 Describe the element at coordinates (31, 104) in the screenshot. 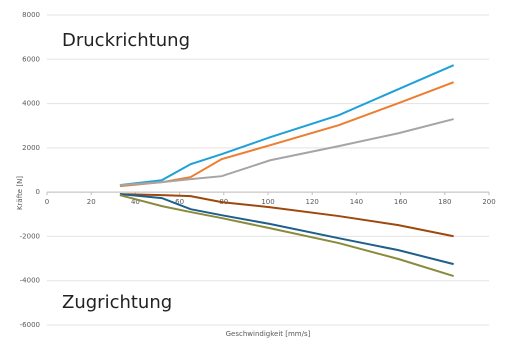

I see `y-tick-label: 4000` at that location.